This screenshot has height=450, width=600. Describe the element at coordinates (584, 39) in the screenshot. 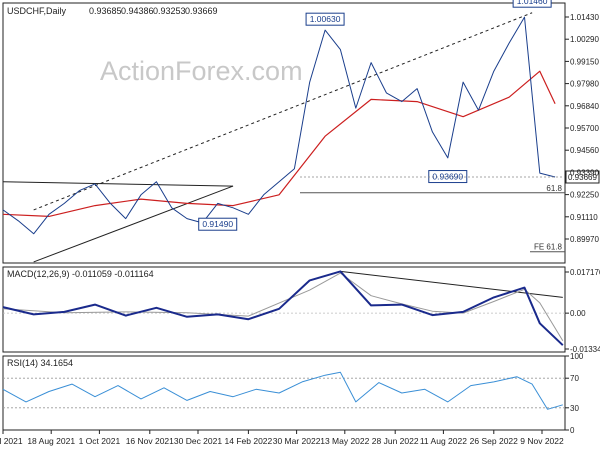

I see `y-tick-label: 1.00290` at that location.